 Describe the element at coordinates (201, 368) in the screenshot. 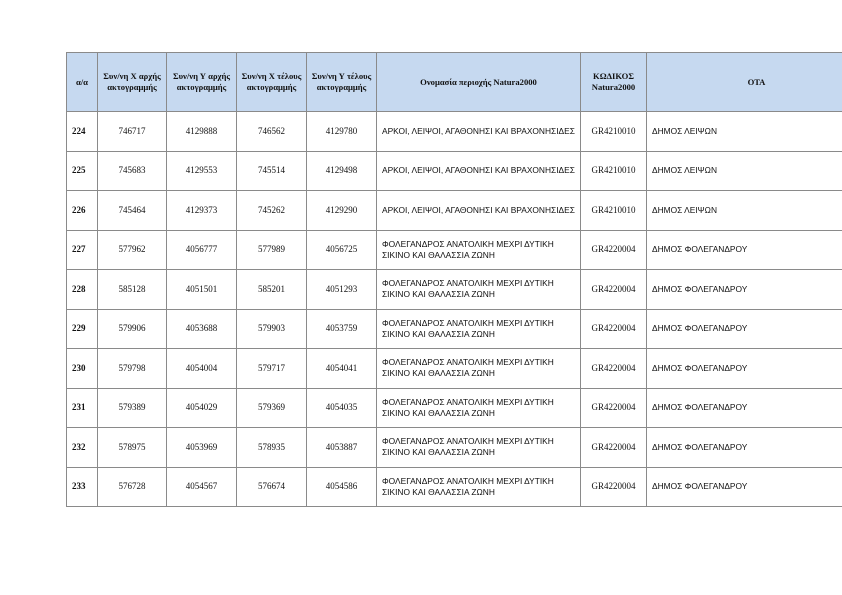

I see `cell-col-y-start: 4054004` at that location.